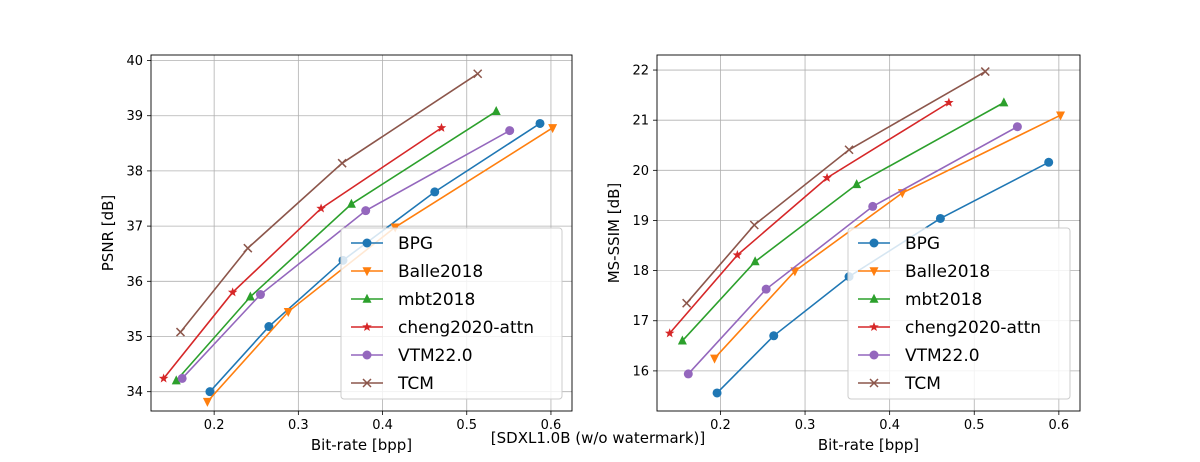 The height and width of the screenshot is (462, 1200). I want to click on y-tick-label: 20, so click(640, 171).